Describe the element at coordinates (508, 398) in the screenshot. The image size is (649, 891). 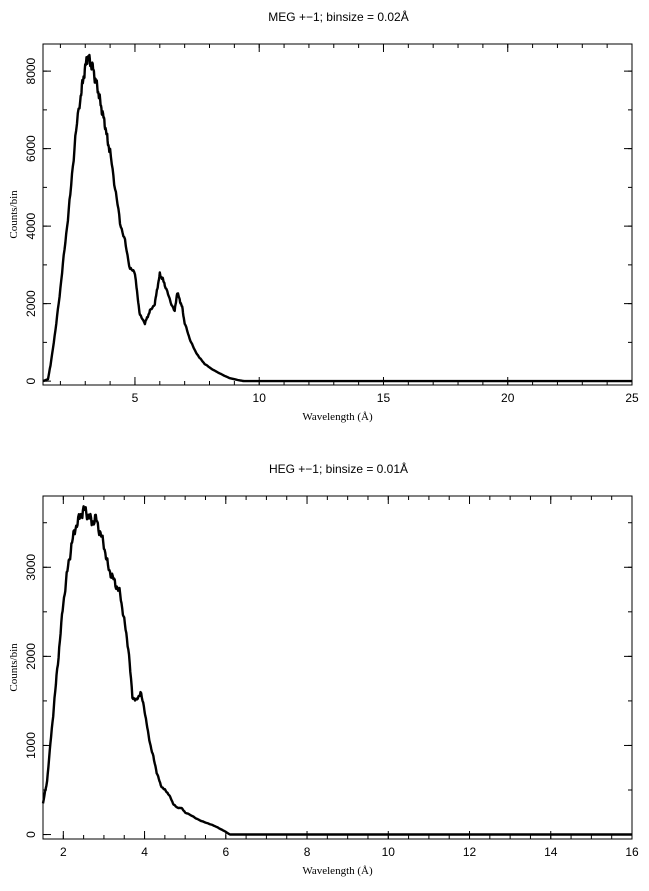
I see `x-tick-label: 20` at that location.